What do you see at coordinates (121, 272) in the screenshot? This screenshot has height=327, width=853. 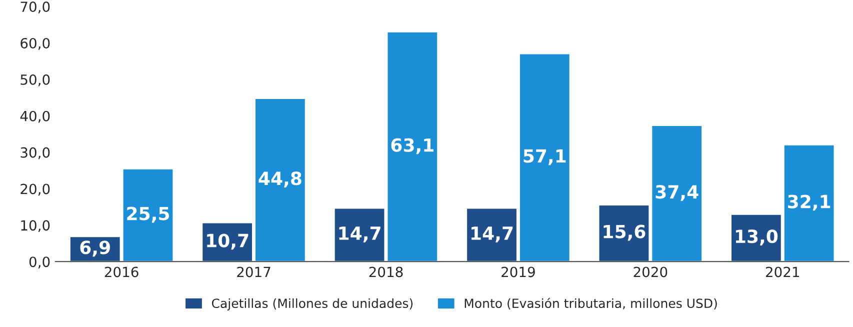 I see `x-tick-label: 2016` at bounding box center [121, 272].